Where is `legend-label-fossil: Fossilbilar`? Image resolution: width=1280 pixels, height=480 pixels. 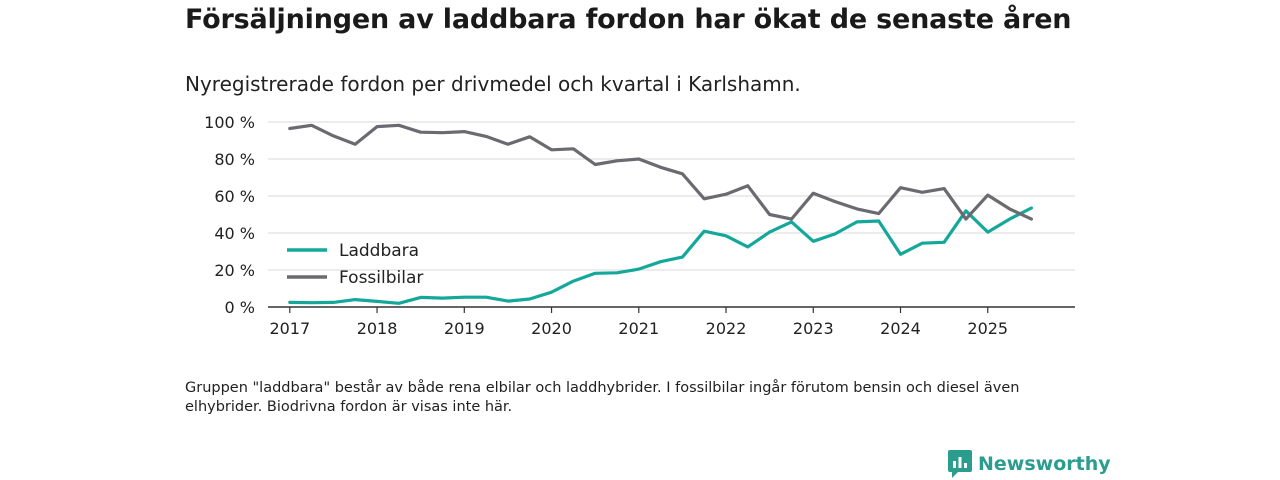 legend-label-fossil: Fossilbilar is located at coordinates (381, 278).